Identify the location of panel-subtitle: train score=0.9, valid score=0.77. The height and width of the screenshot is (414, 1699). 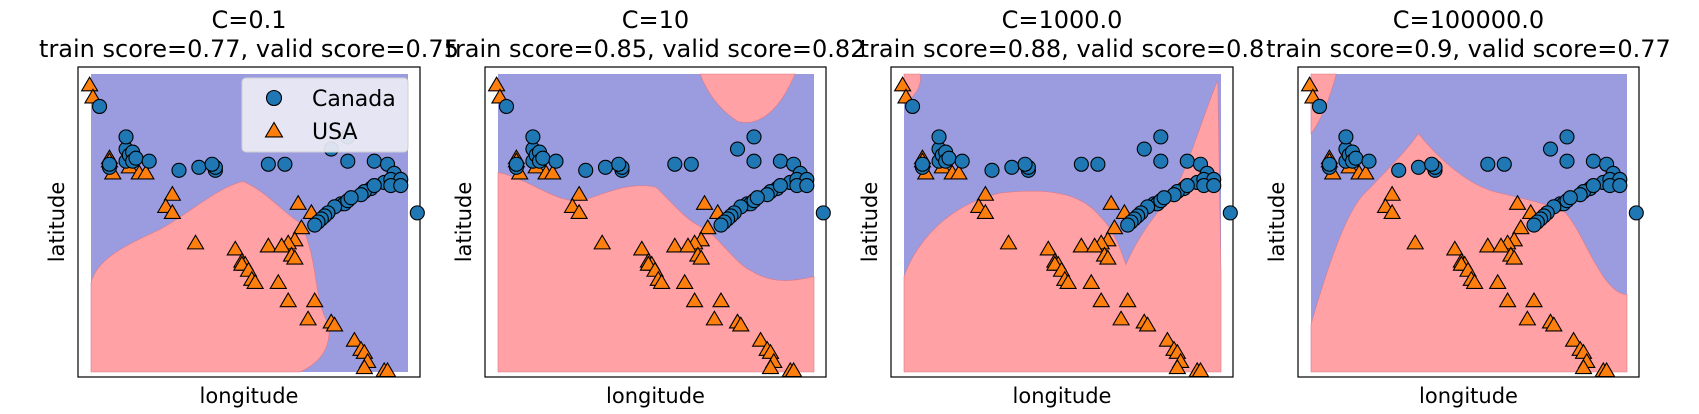
(1468, 49).